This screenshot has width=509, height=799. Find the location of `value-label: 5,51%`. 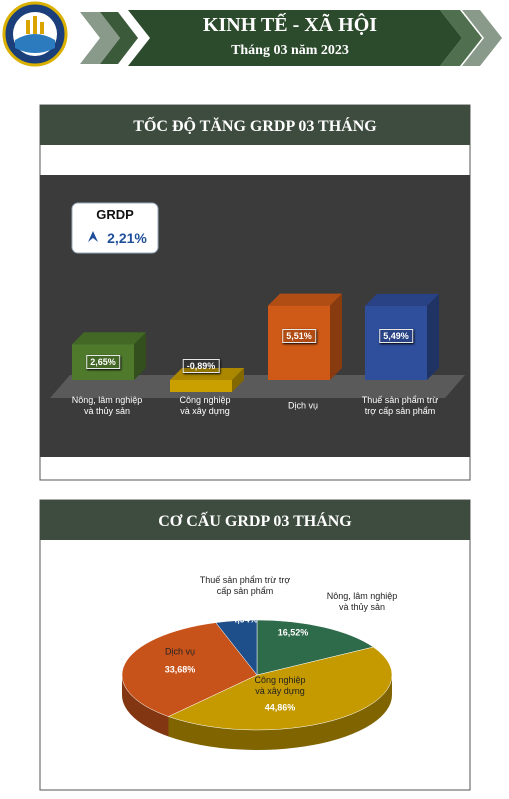

value-label: 5,51% is located at coordinates (299, 335).